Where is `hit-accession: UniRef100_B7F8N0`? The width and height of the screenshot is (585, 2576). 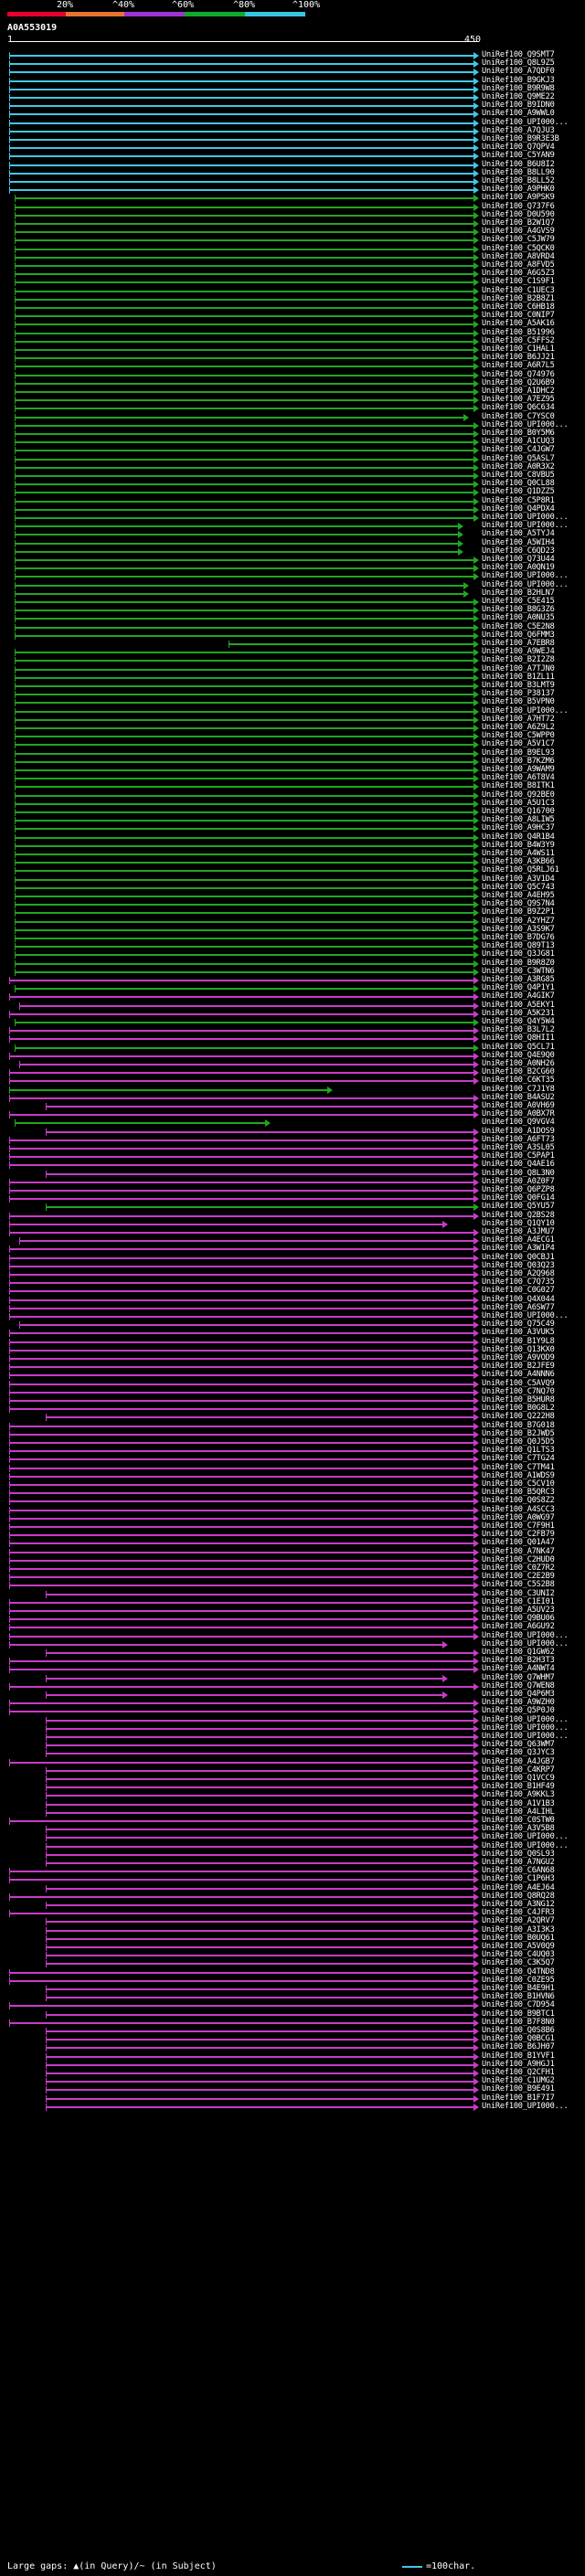 hit-accession: UniRef100_B7F8N0 is located at coordinates (518, 2022).